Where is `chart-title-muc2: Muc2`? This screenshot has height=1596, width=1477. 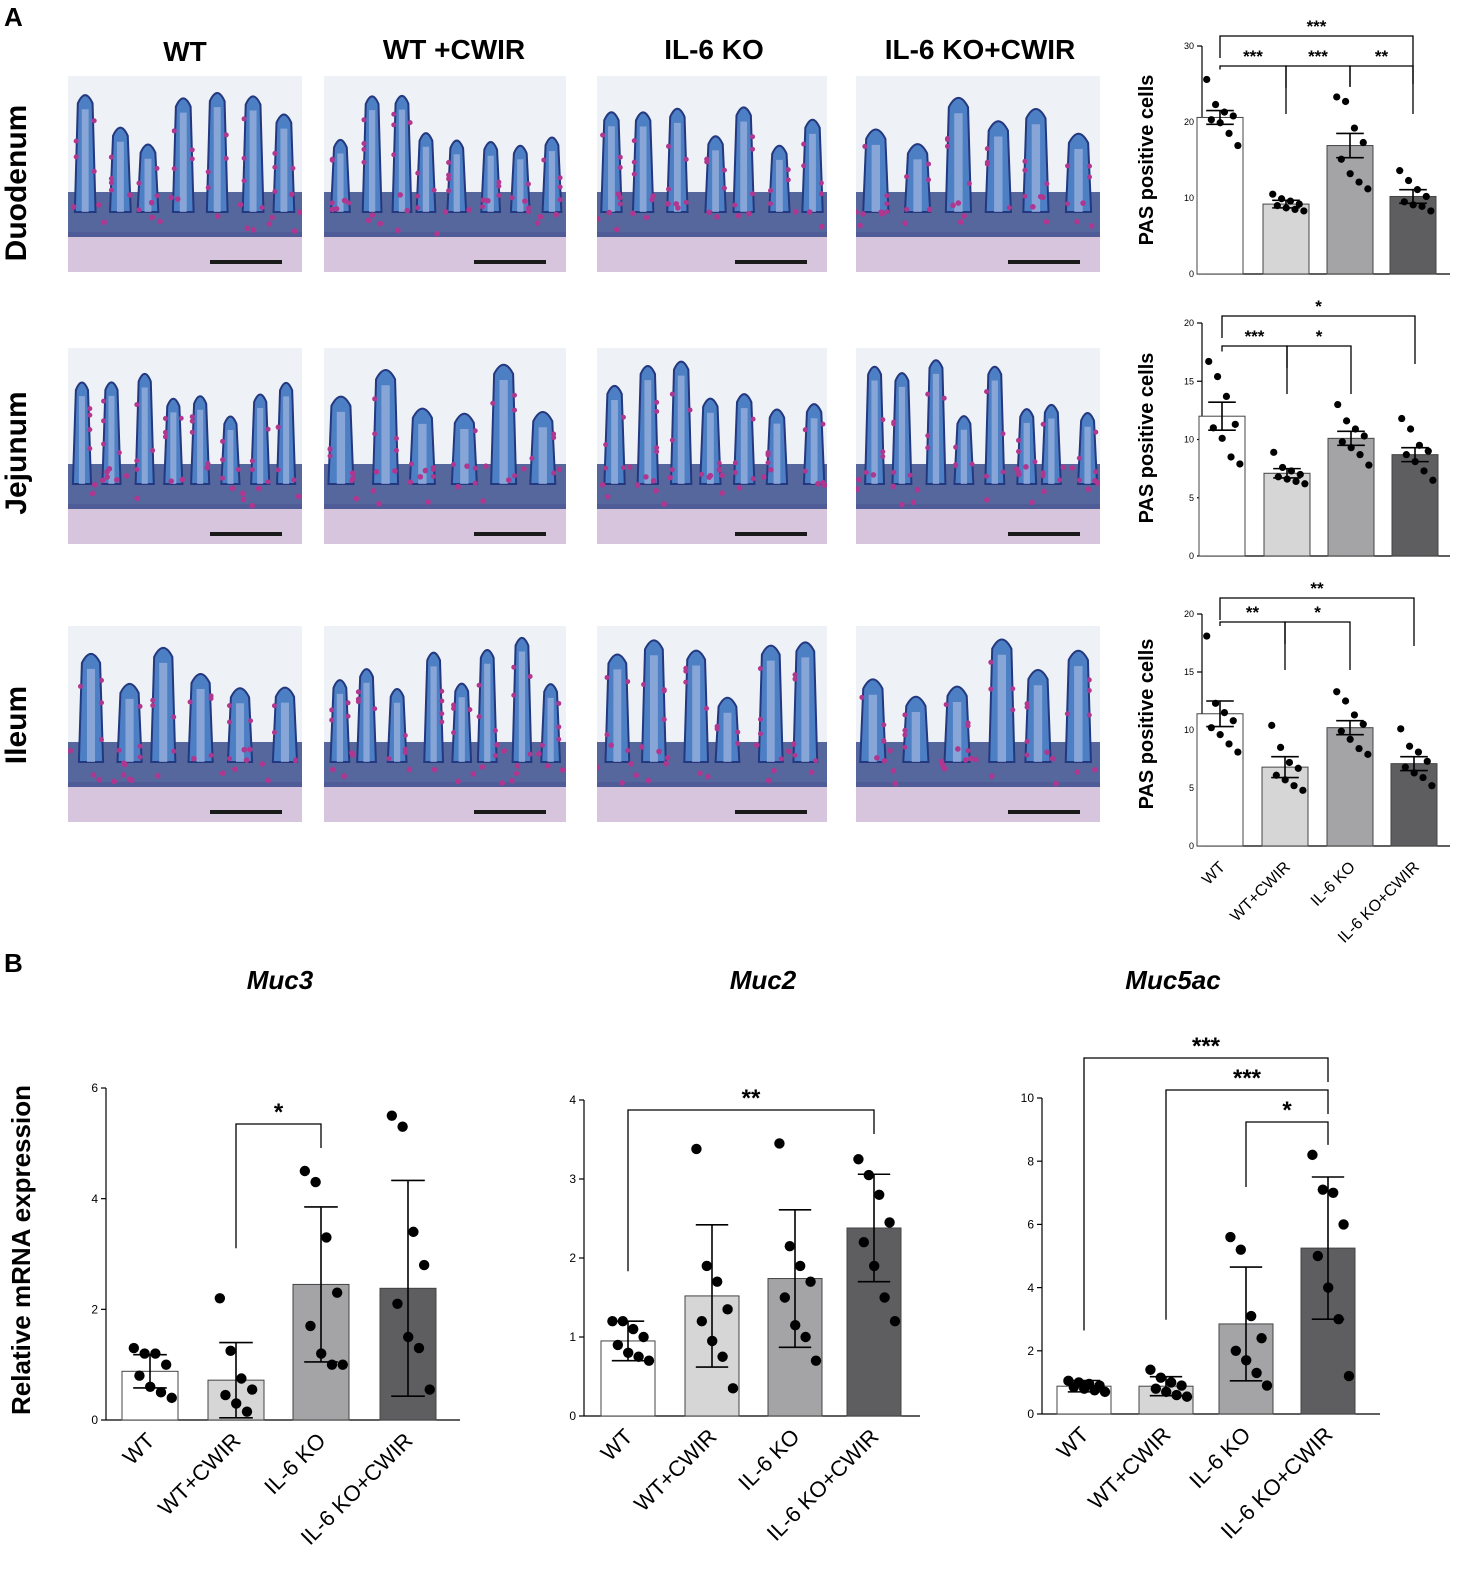 chart-title-muc2: Muc2 is located at coordinates (763, 980).